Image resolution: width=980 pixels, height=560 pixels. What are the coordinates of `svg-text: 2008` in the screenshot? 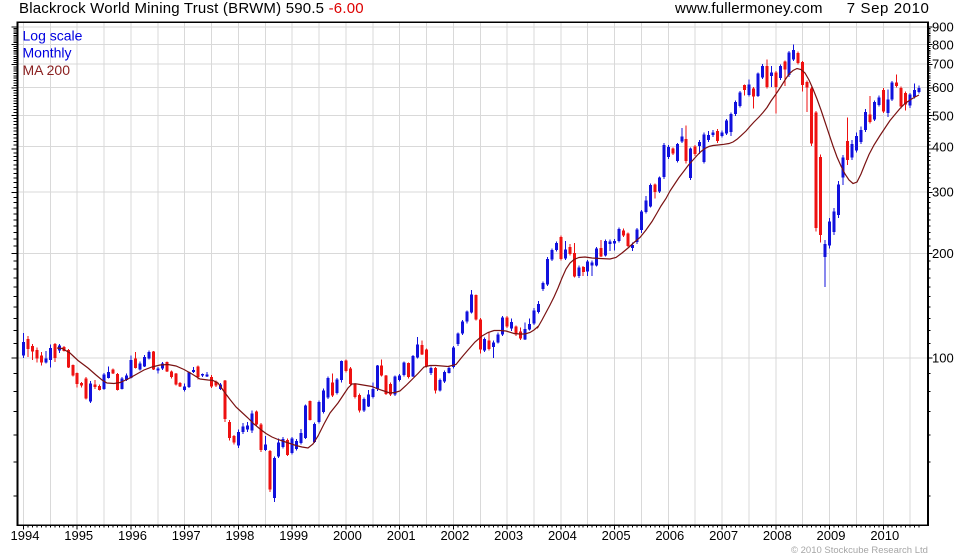 It's located at (777, 535).